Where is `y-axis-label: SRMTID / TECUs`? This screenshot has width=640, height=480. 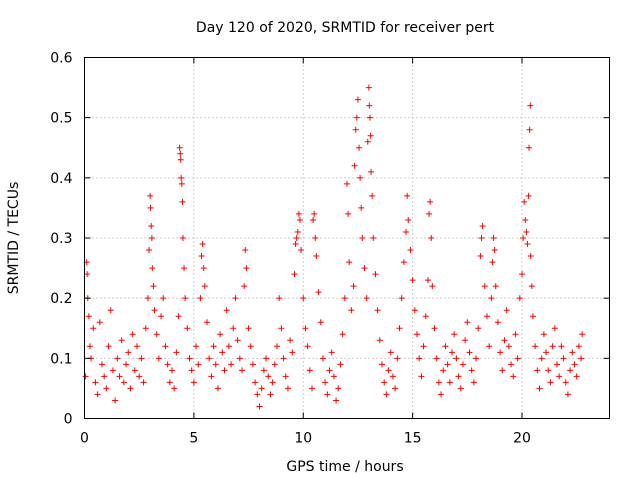 y-axis-label: SRMTID / TECUs is located at coordinates (14, 238).